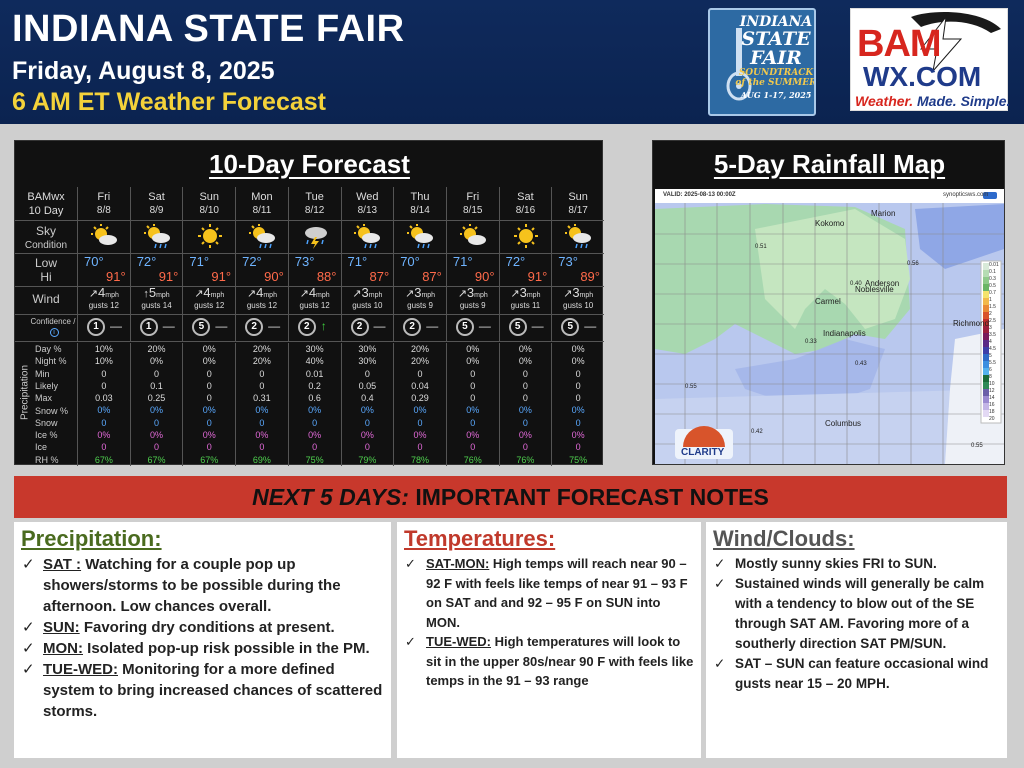 The height and width of the screenshot is (768, 1024). Describe the element at coordinates (156, 404) in the screenshot. I see `precip-cell: 20% 0% 0 0.1 0.25 0% 0 0% 0 67%` at that location.